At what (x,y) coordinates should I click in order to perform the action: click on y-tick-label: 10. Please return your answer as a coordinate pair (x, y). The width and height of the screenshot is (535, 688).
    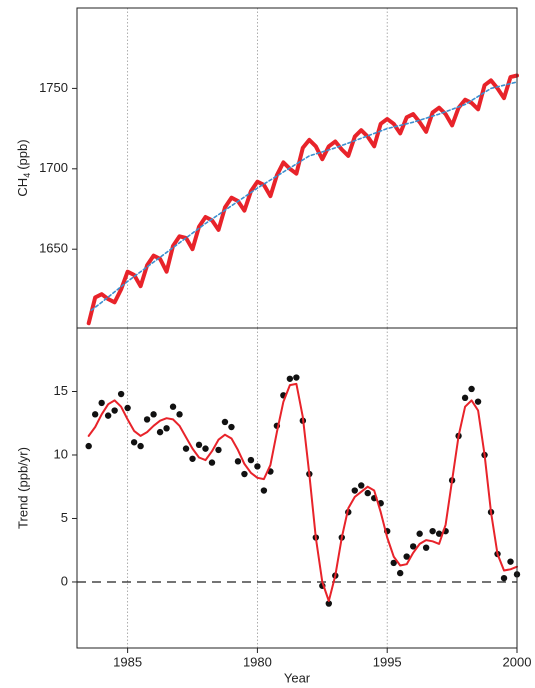
    Looking at the image, I should click on (61, 453).